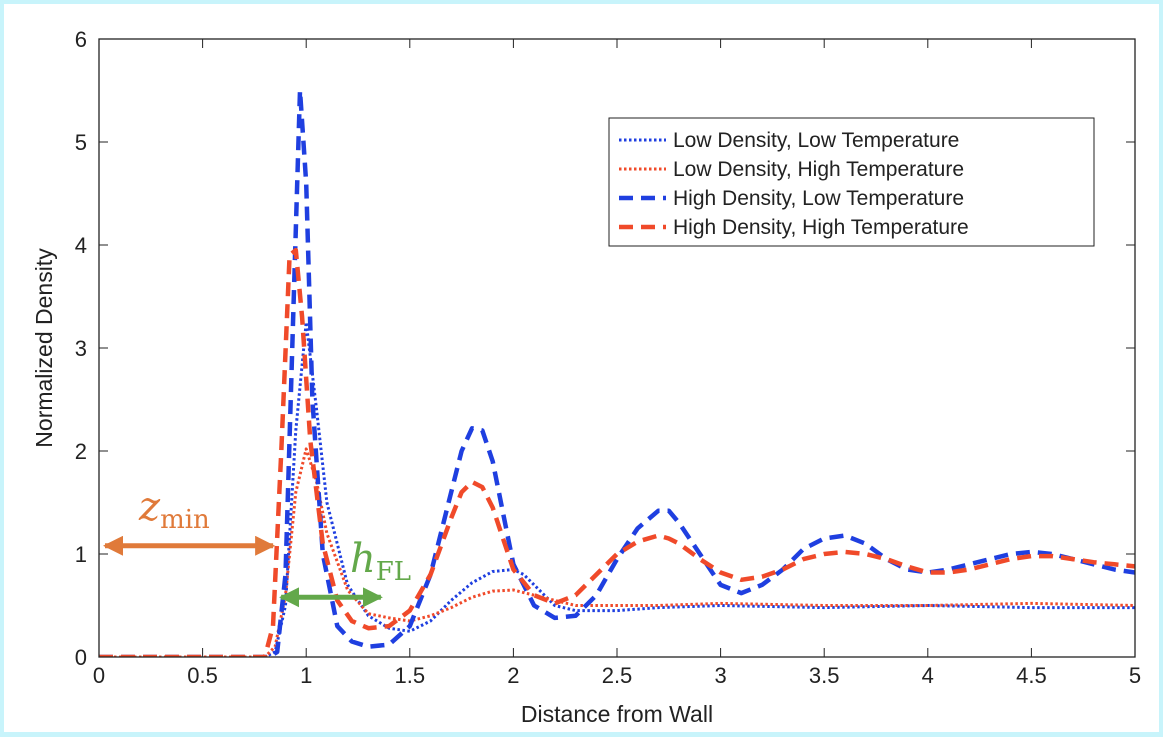 The height and width of the screenshot is (737, 1163). What do you see at coordinates (81, 39) in the screenshot?
I see `y-tick-label: 6` at bounding box center [81, 39].